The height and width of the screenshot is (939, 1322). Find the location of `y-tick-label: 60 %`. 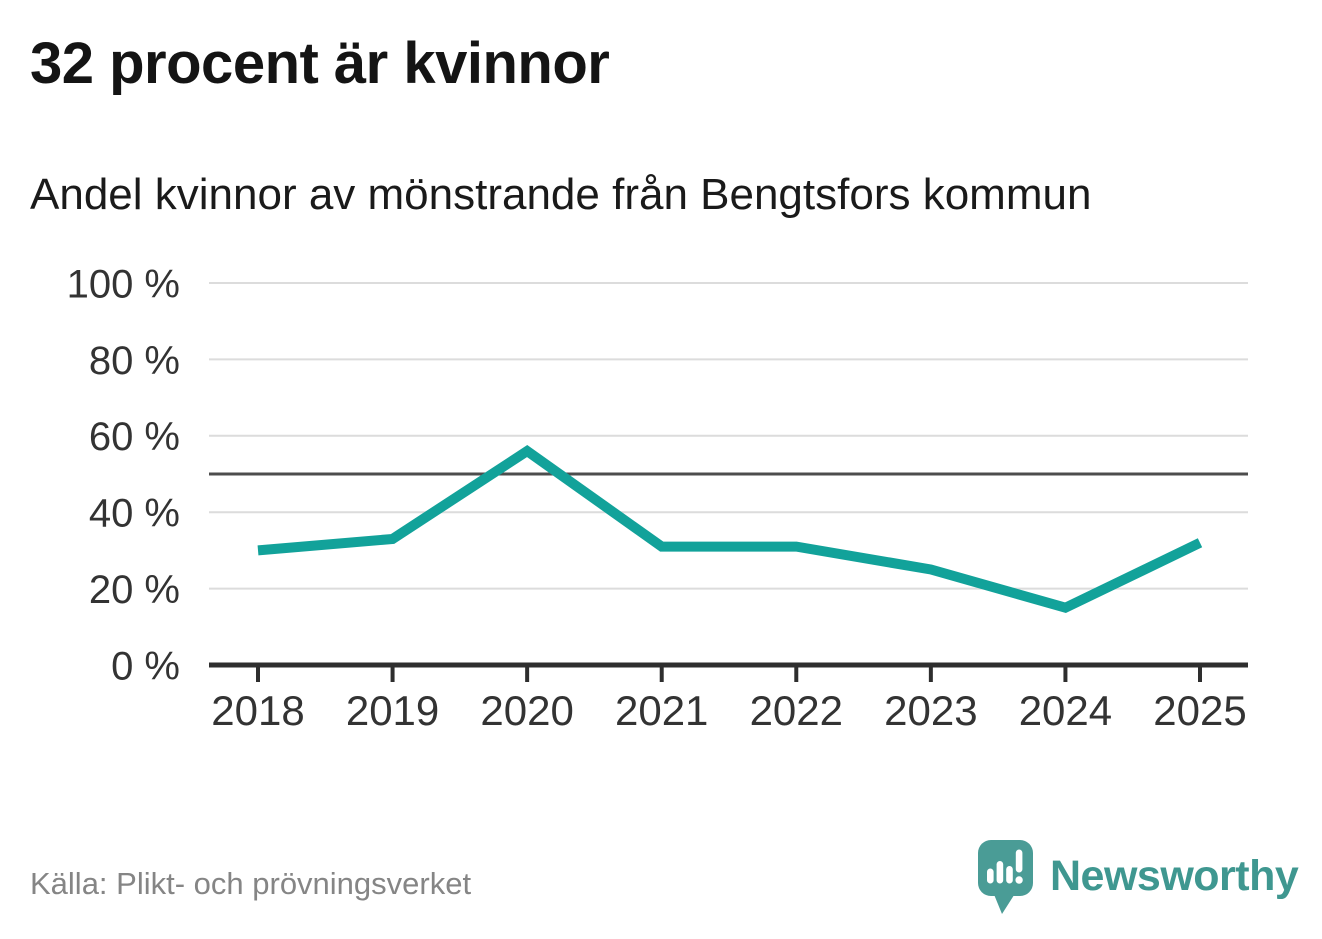

y-tick-label: 60 % is located at coordinates (134, 437).